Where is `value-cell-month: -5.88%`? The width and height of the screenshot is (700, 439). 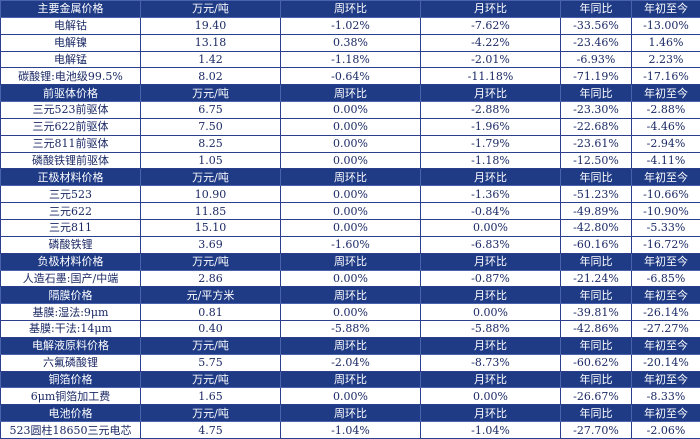
value-cell-month: -5.88% is located at coordinates (491, 329).